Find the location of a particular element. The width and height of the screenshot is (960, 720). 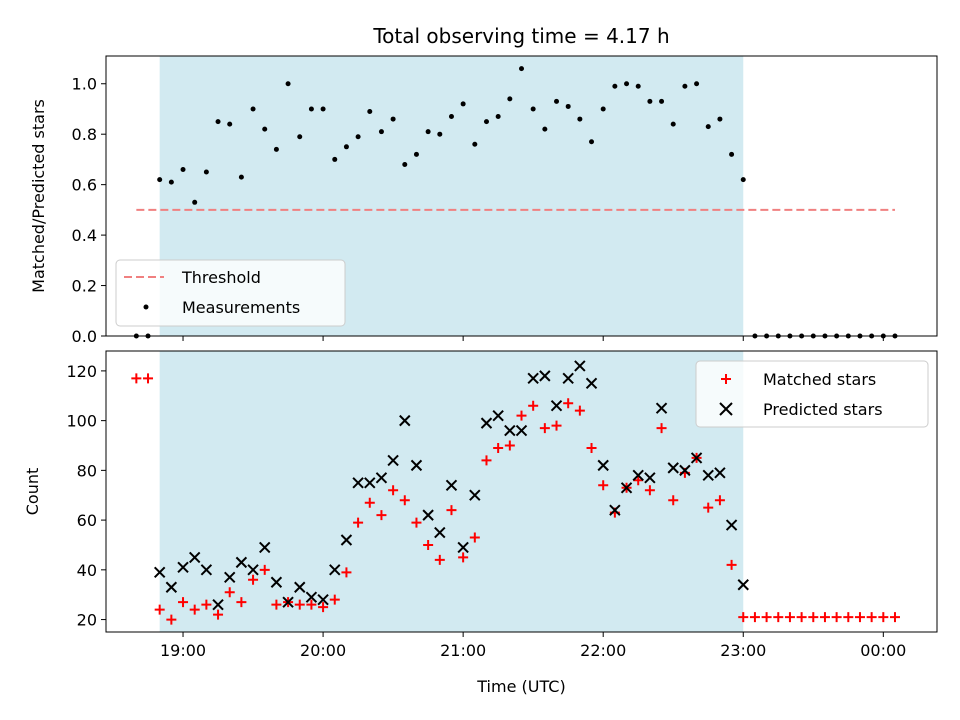

y-tick-label: 0.6 is located at coordinates (84, 185).